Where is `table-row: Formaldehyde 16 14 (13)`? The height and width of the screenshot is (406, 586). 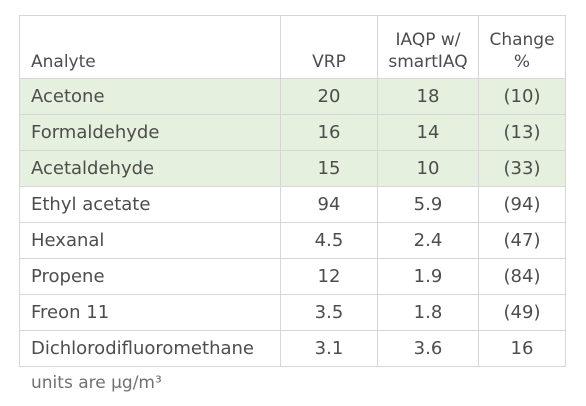 table-row: Formaldehyde 16 14 (13) is located at coordinates (292, 132).